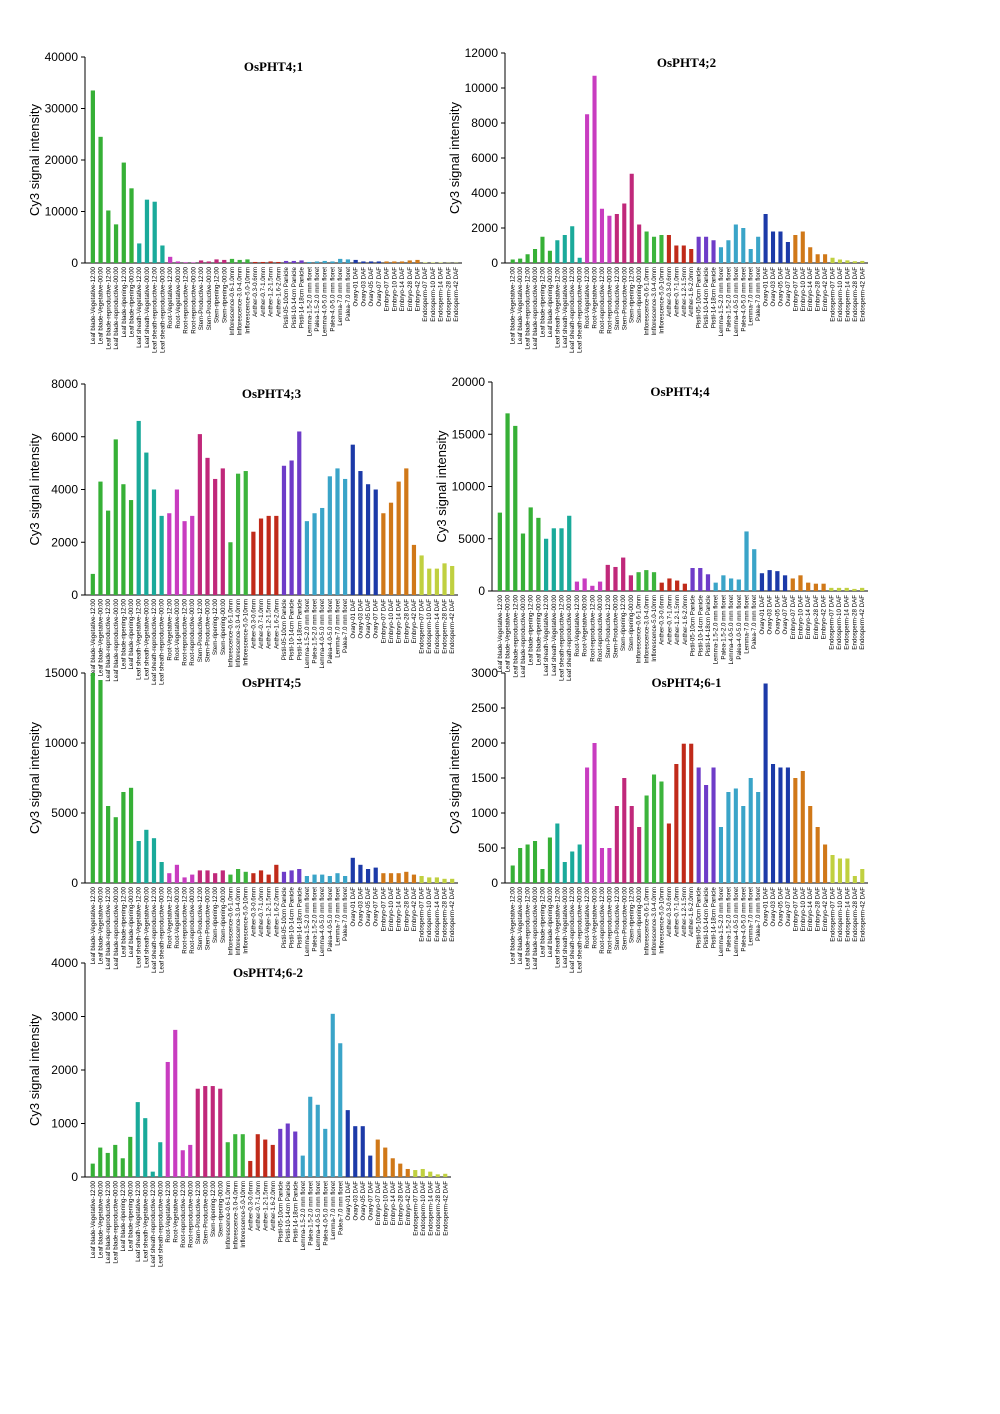 The height and width of the screenshot is (1414, 1000). Describe the element at coordinates (183, 1213) in the screenshot. I see `x-tick-label: Root-reproductive-12:00` at that location.